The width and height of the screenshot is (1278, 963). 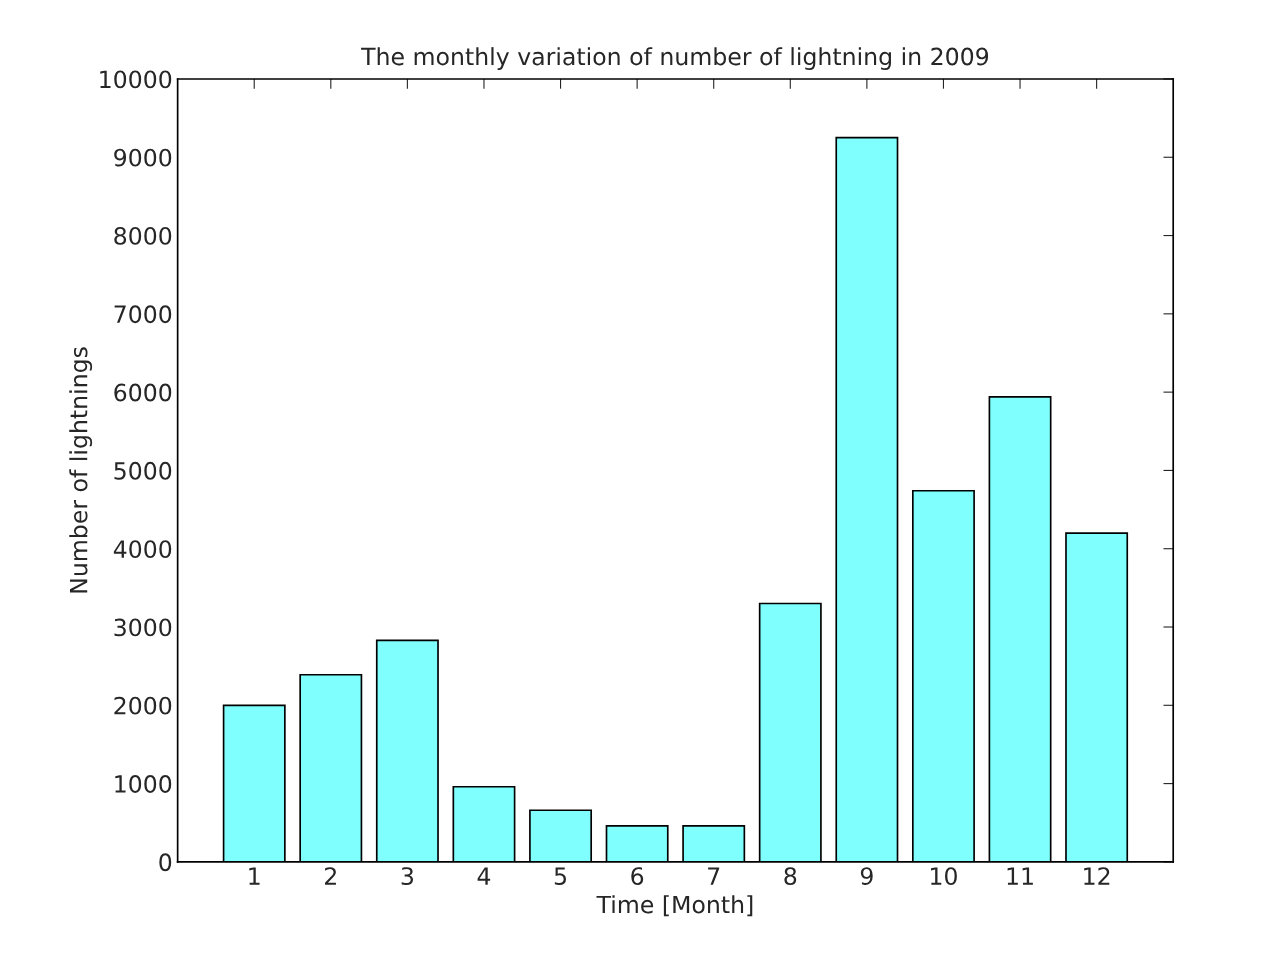 I want to click on y-axis-title: Number of lightnings, so click(x=81, y=470).